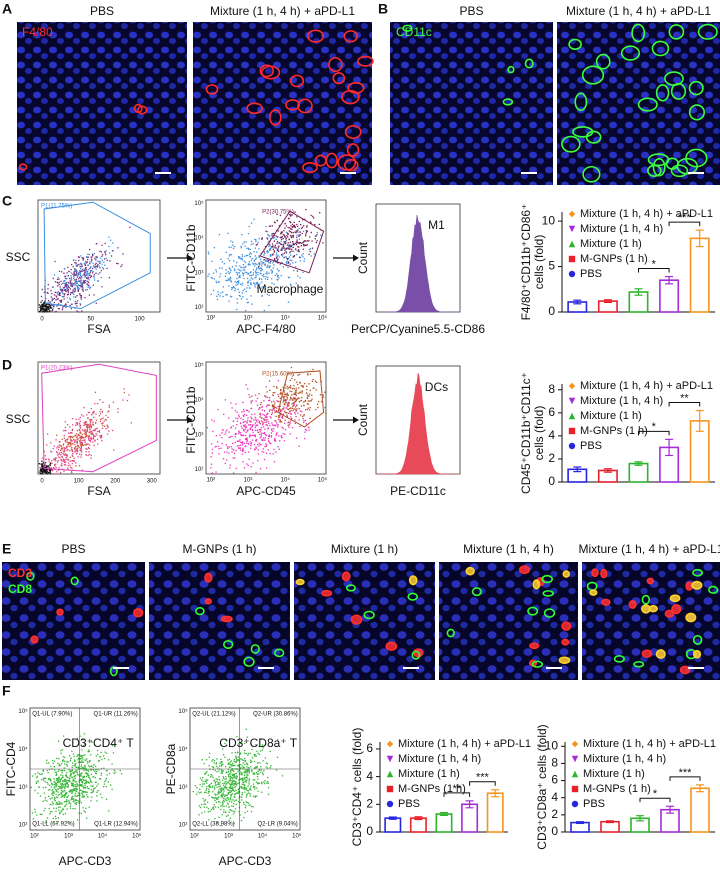 This screenshot has width=720, height=873. Describe the element at coordinates (213, 715) in the screenshot. I see `quadrant-label: Q2-UL (21.12%)` at that location.